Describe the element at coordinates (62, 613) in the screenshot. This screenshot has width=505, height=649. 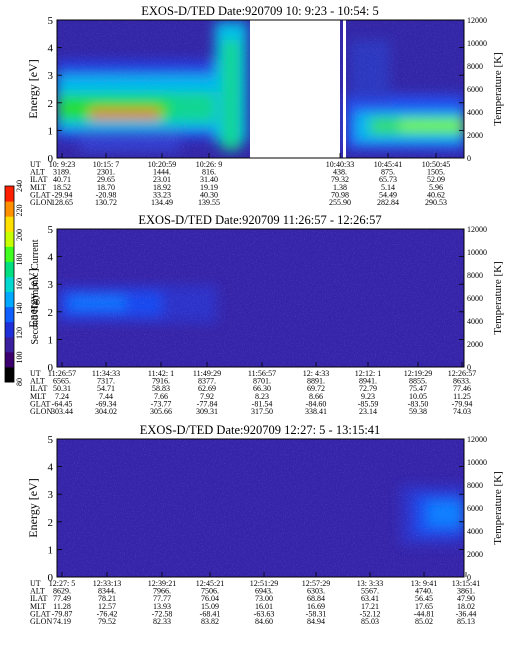
I see `table-cell: -79.87` at that location.